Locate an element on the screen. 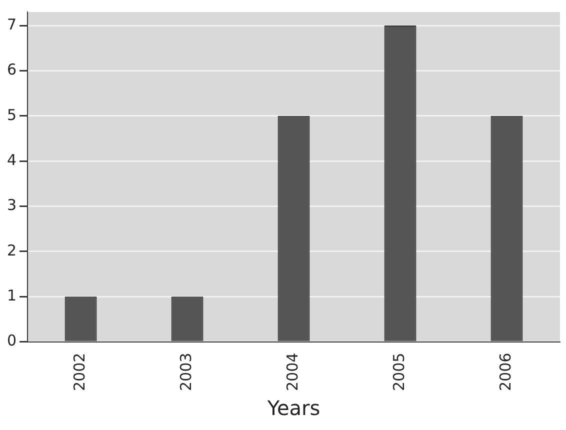 The image size is (566, 430). y-tick-label: 1 is located at coordinates (11, 295).